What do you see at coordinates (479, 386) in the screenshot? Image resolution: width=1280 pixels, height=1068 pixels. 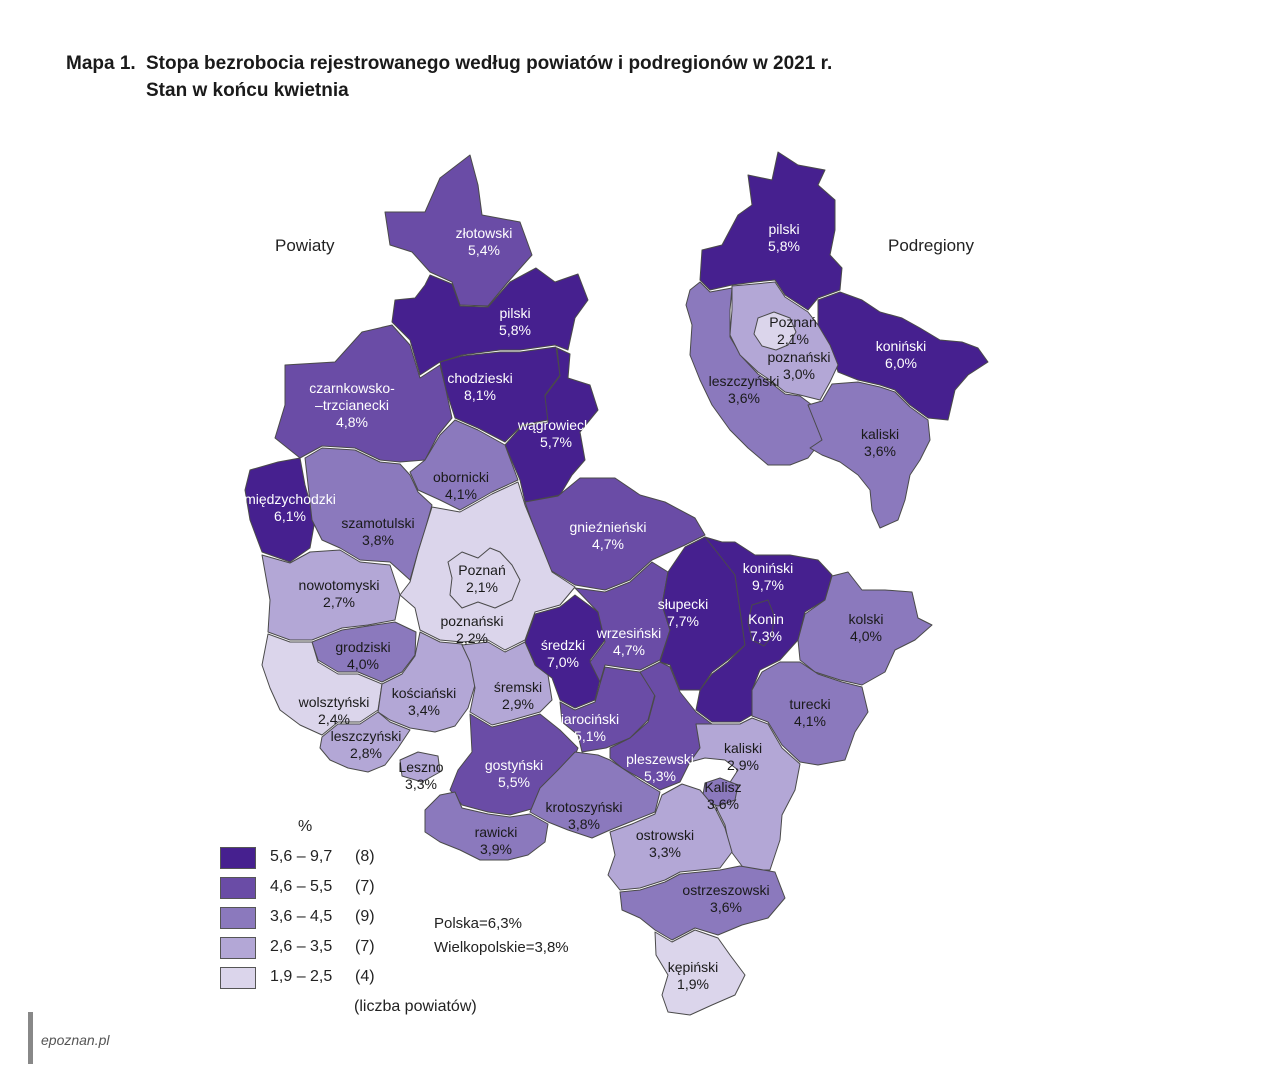 I see `powiat-label-chodzieski: chodzieski 8,1%` at bounding box center [479, 386].